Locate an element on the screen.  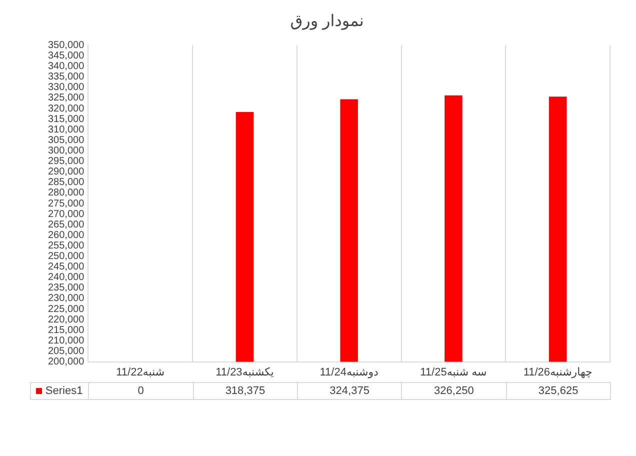
x-tick-label: یکشنبه11/23 is located at coordinates (245, 372).